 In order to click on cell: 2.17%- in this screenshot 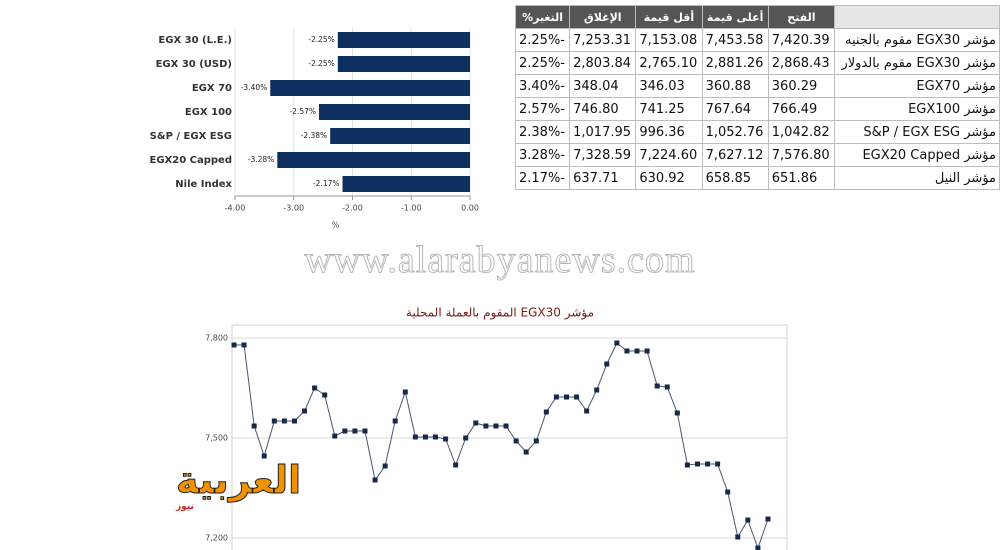, I will do `click(542, 178)`.